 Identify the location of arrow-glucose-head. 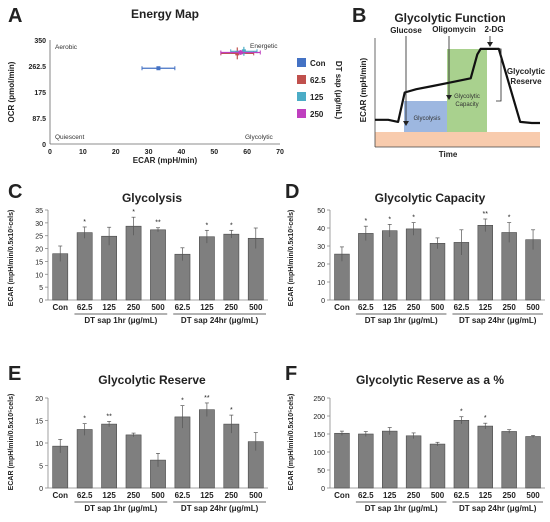
(406, 123).